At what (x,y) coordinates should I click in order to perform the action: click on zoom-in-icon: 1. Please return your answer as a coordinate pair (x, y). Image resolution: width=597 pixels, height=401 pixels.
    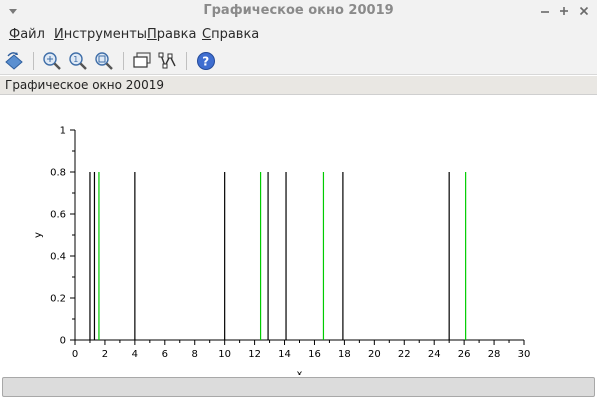
    Looking at the image, I should click on (78, 61).